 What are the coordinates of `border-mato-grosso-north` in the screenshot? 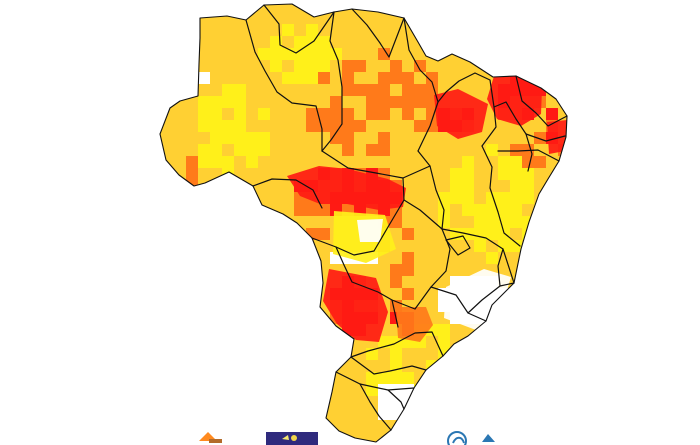 It's located at (376, 164).